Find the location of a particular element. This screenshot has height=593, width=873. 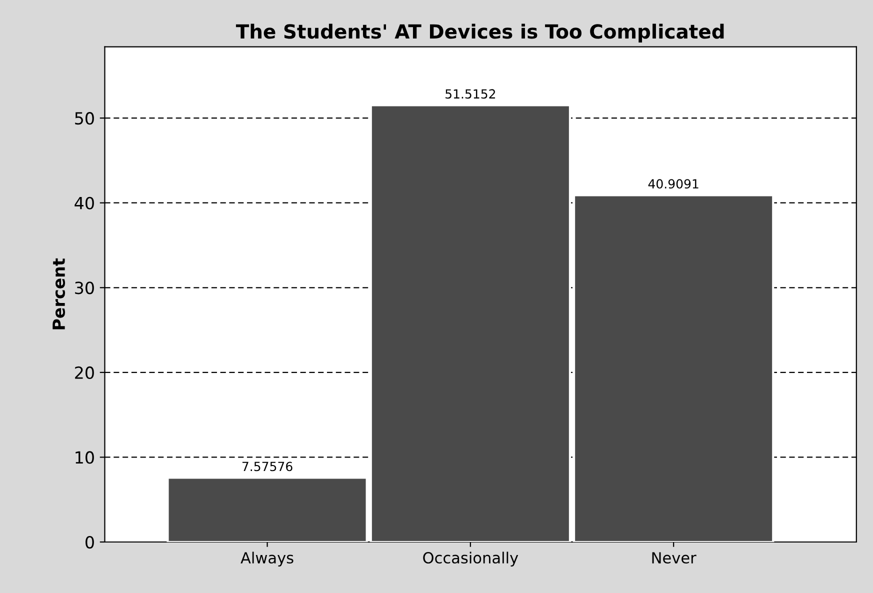

data-label: 7.57576 is located at coordinates (267, 467).